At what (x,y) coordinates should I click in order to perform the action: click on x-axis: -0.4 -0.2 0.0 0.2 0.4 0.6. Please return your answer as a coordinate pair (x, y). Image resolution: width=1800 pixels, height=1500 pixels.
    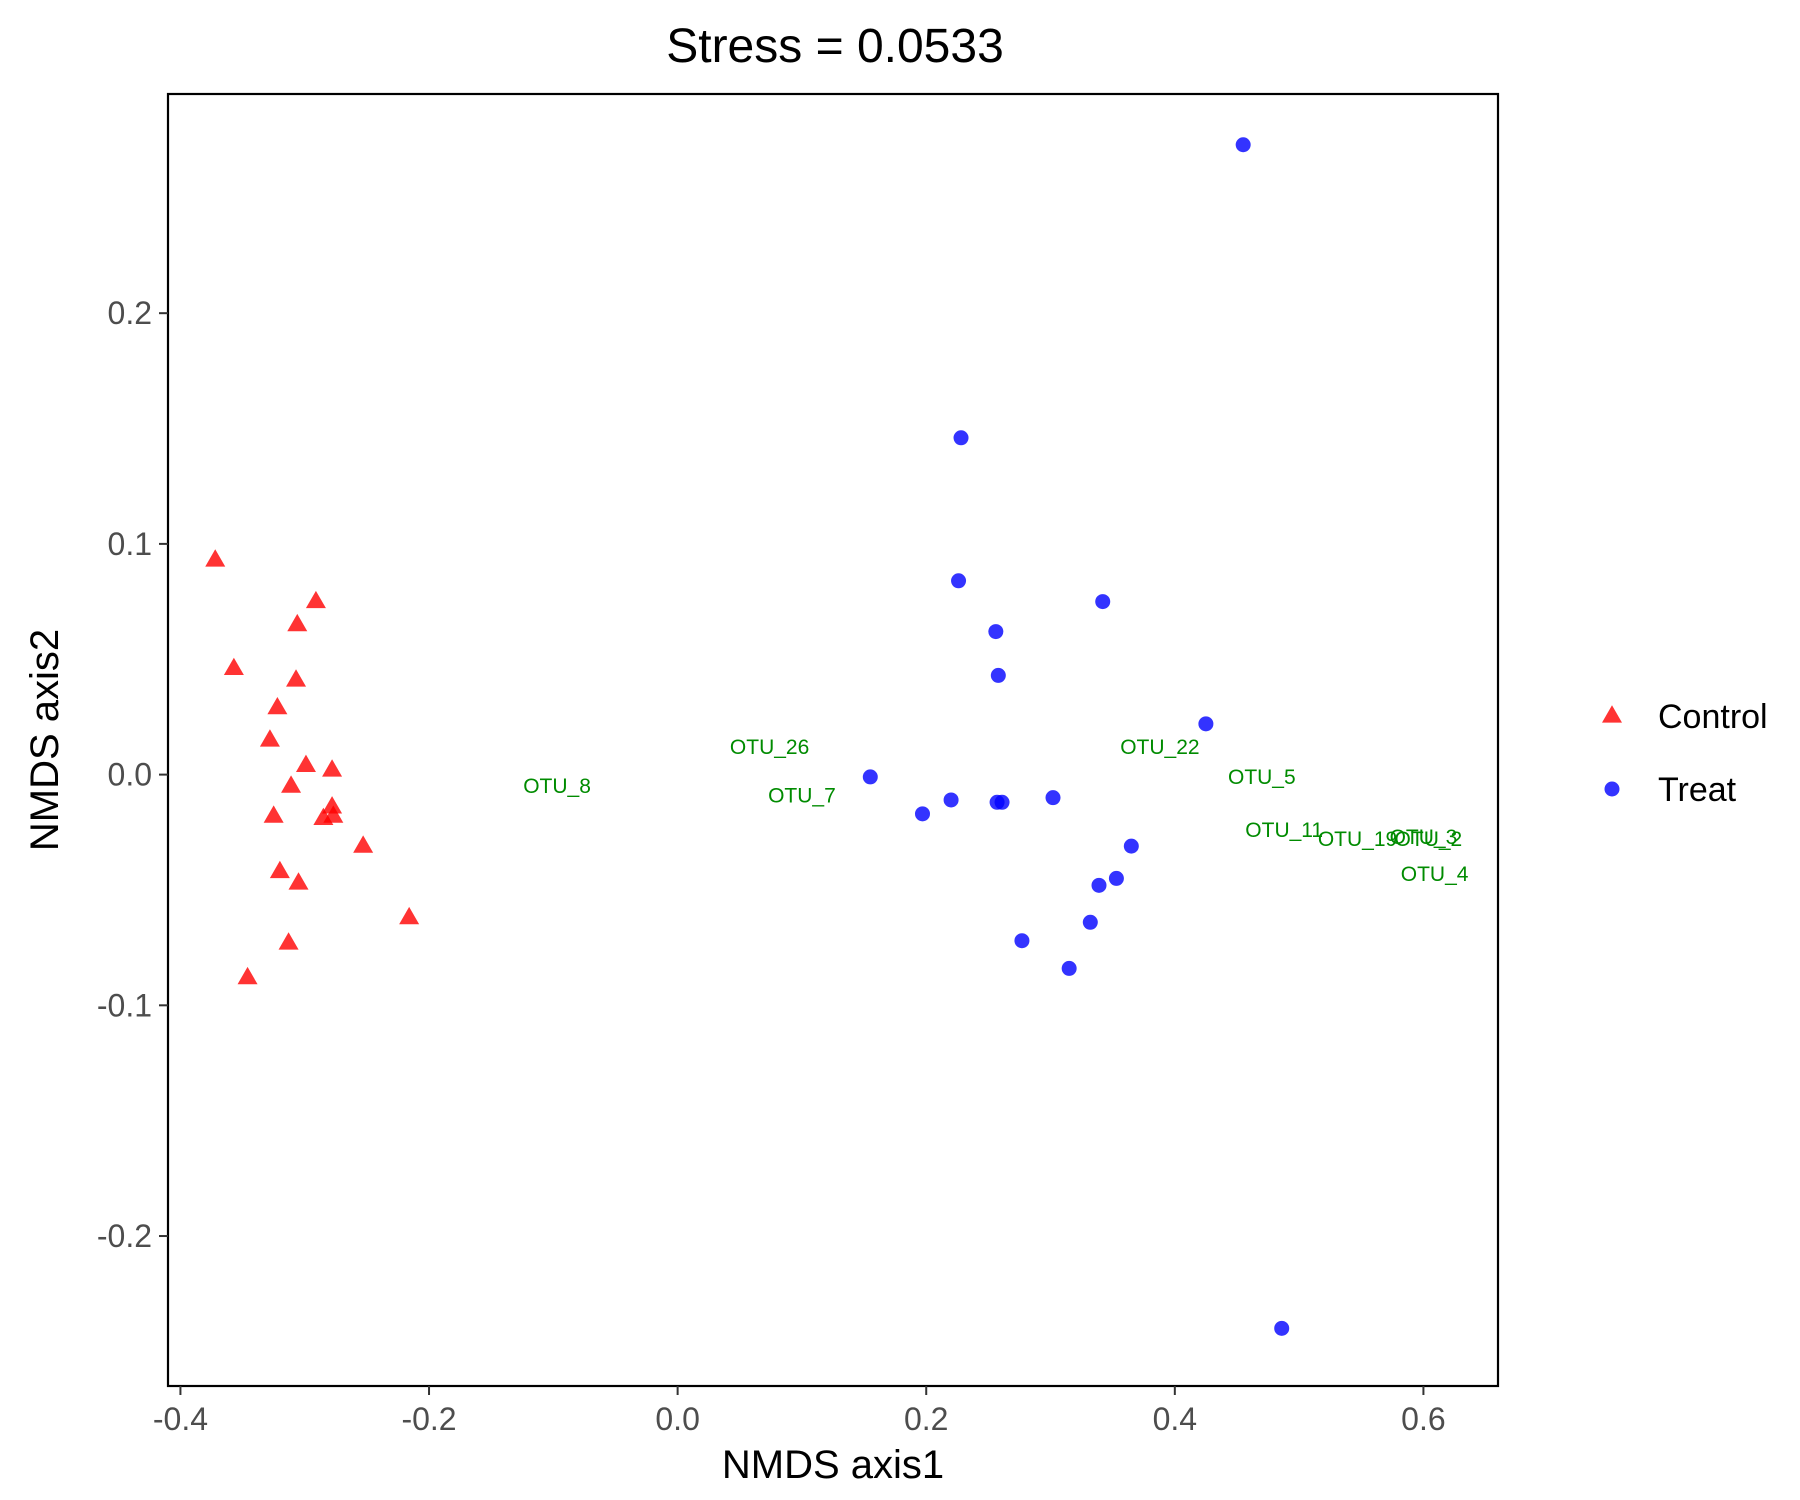
    Looking at the image, I should click on (799, 1411).